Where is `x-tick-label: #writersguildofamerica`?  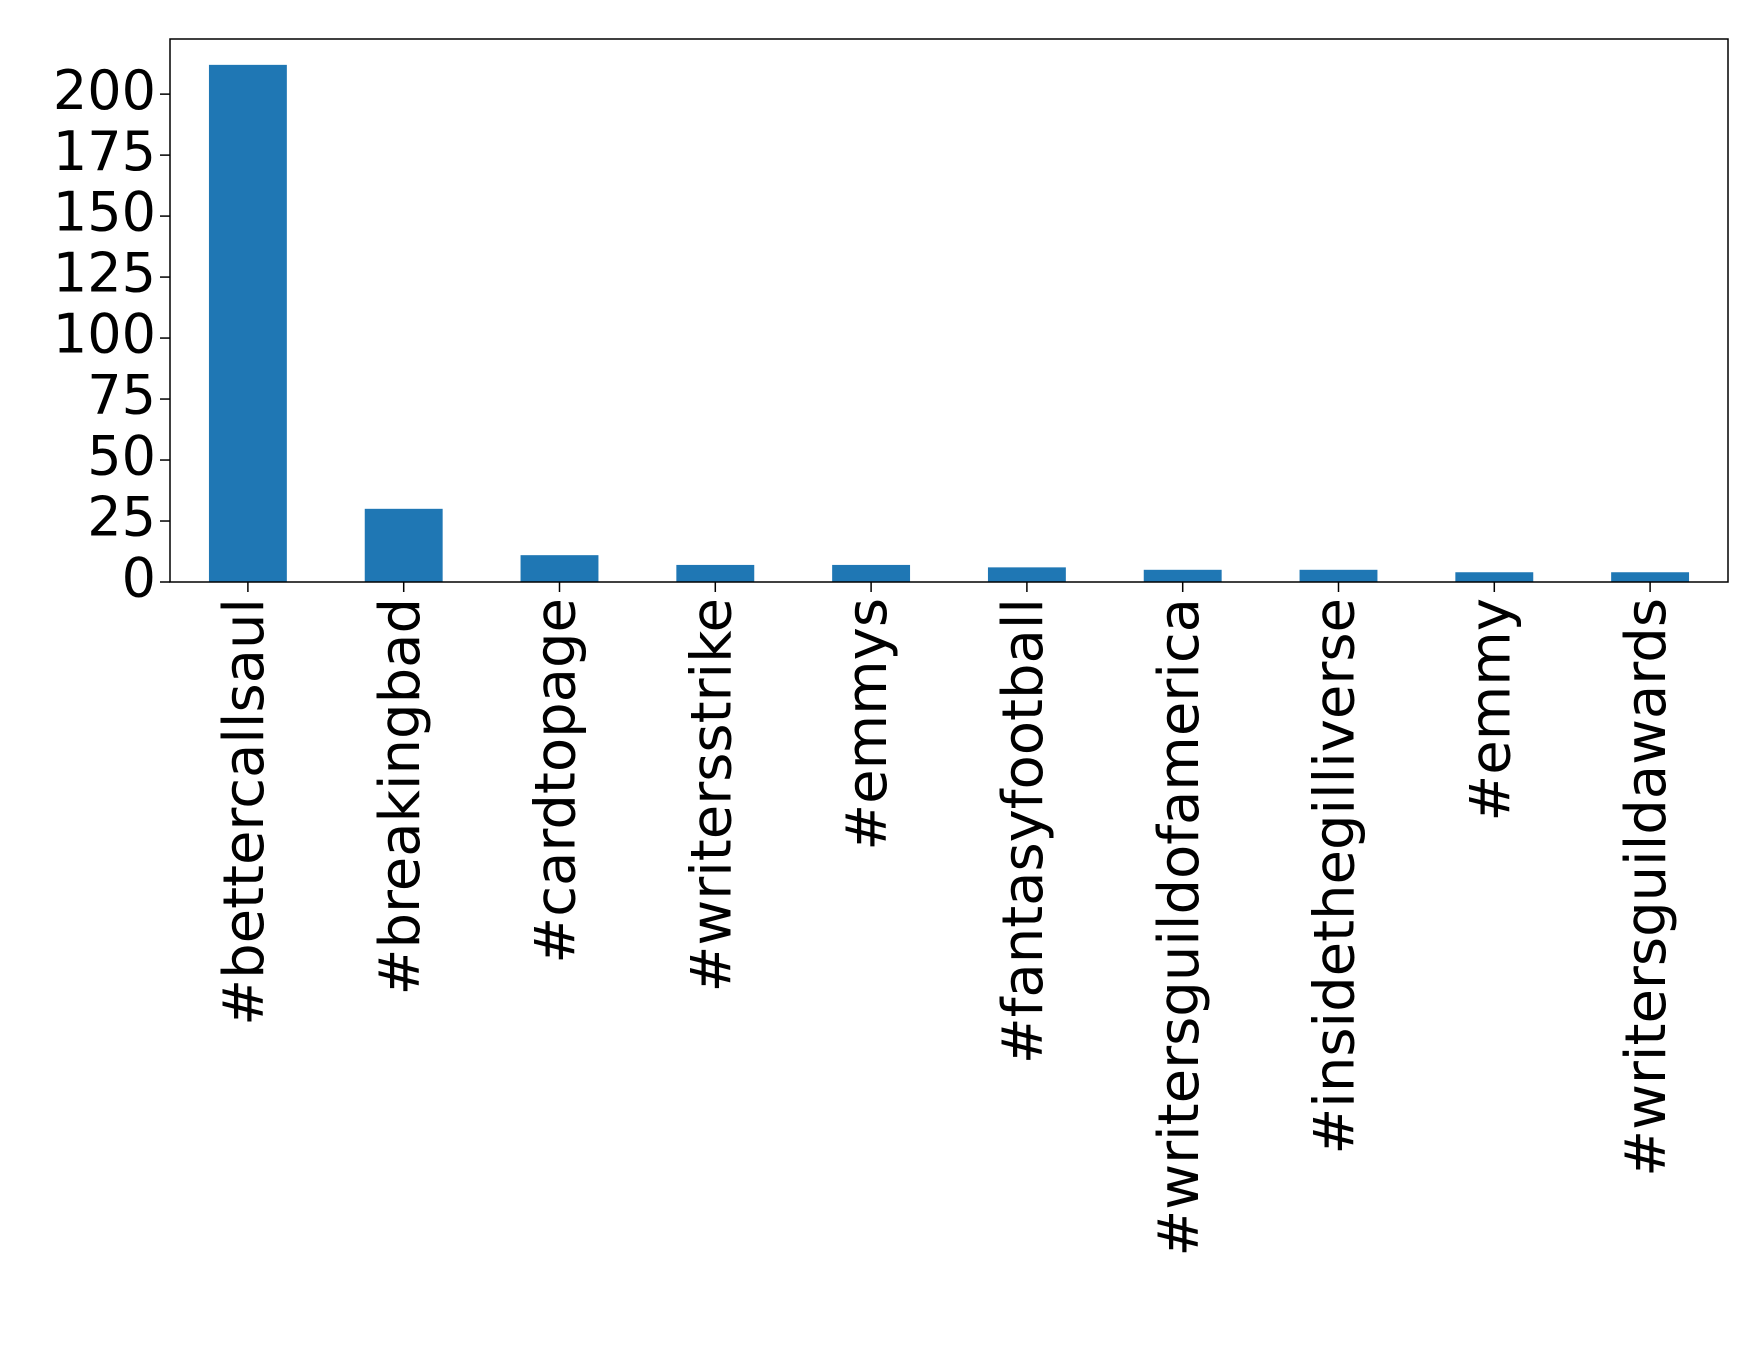 x-tick-label: #writersguildofamerica is located at coordinates (1179, 927).